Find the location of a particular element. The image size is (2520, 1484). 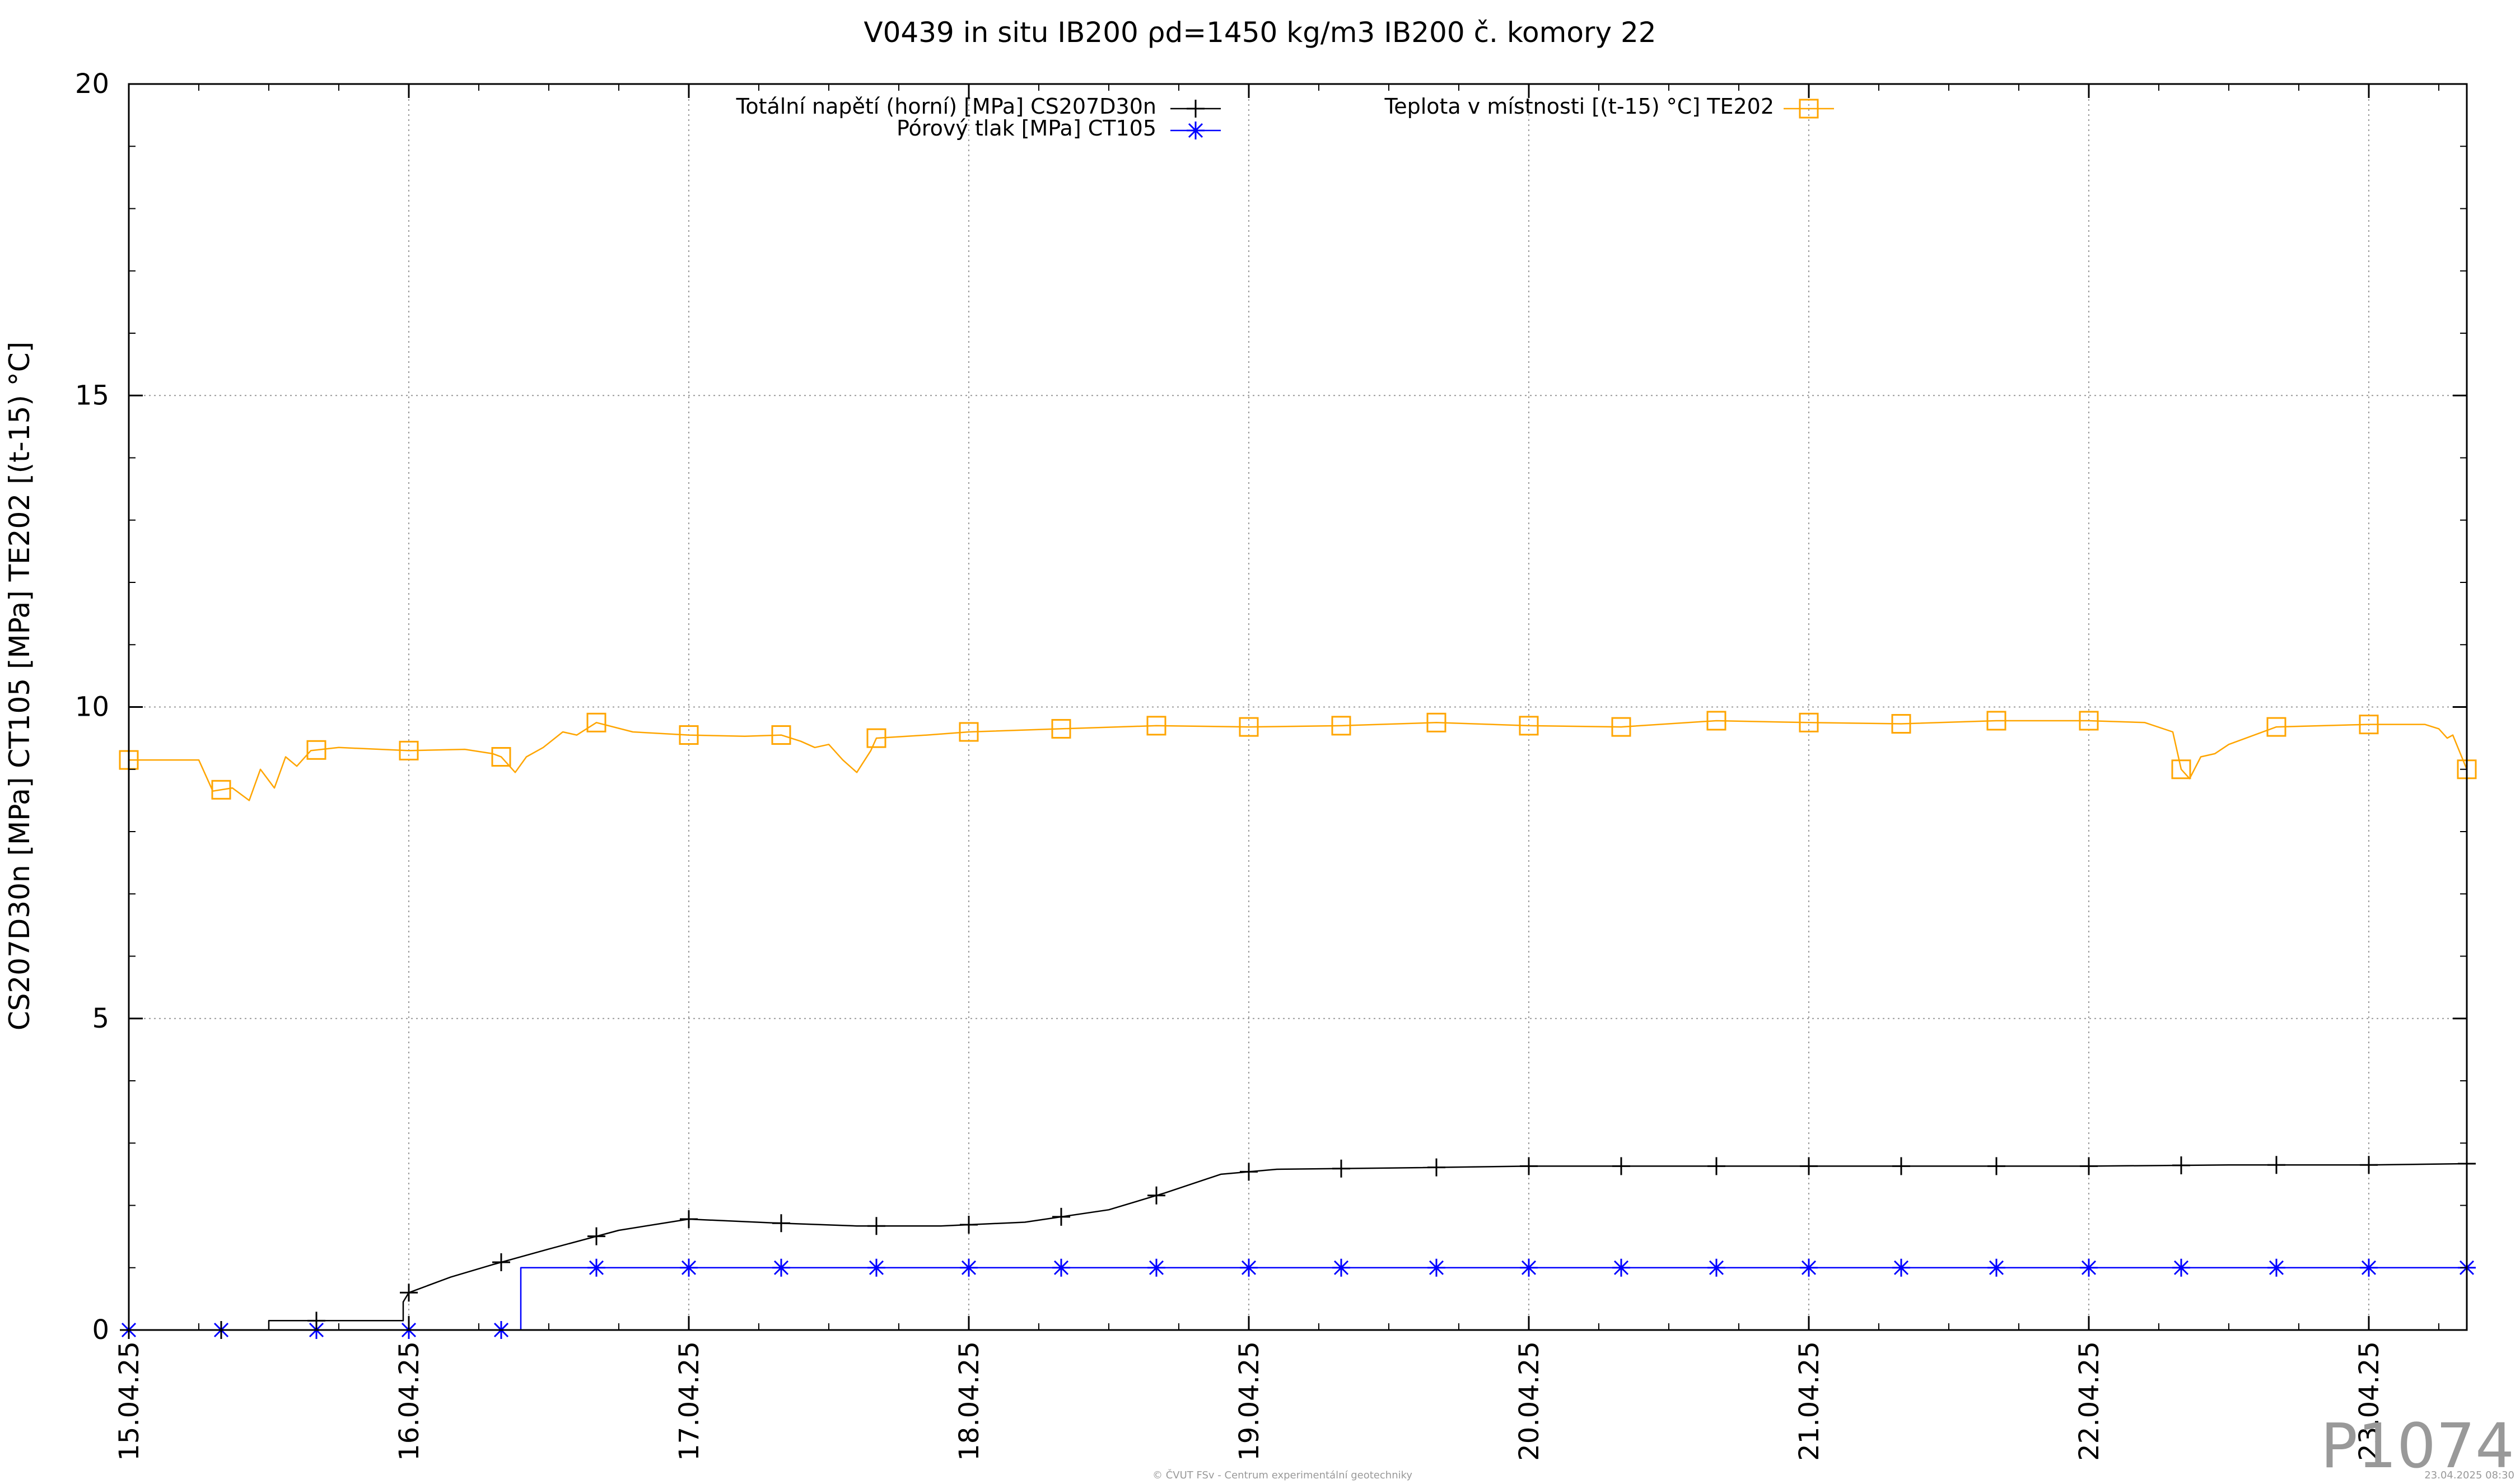

watermark: P1074 is located at coordinates (2418, 1446).